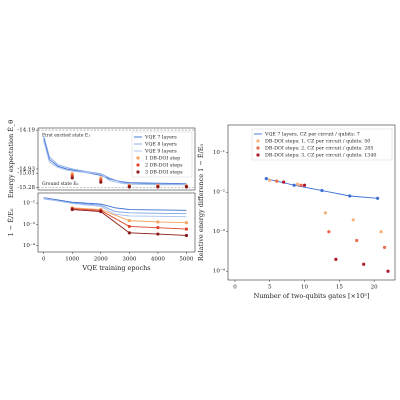 The width and height of the screenshot is (400, 400). I want to click on x-axis-label: VQE training epochs, so click(115, 268).